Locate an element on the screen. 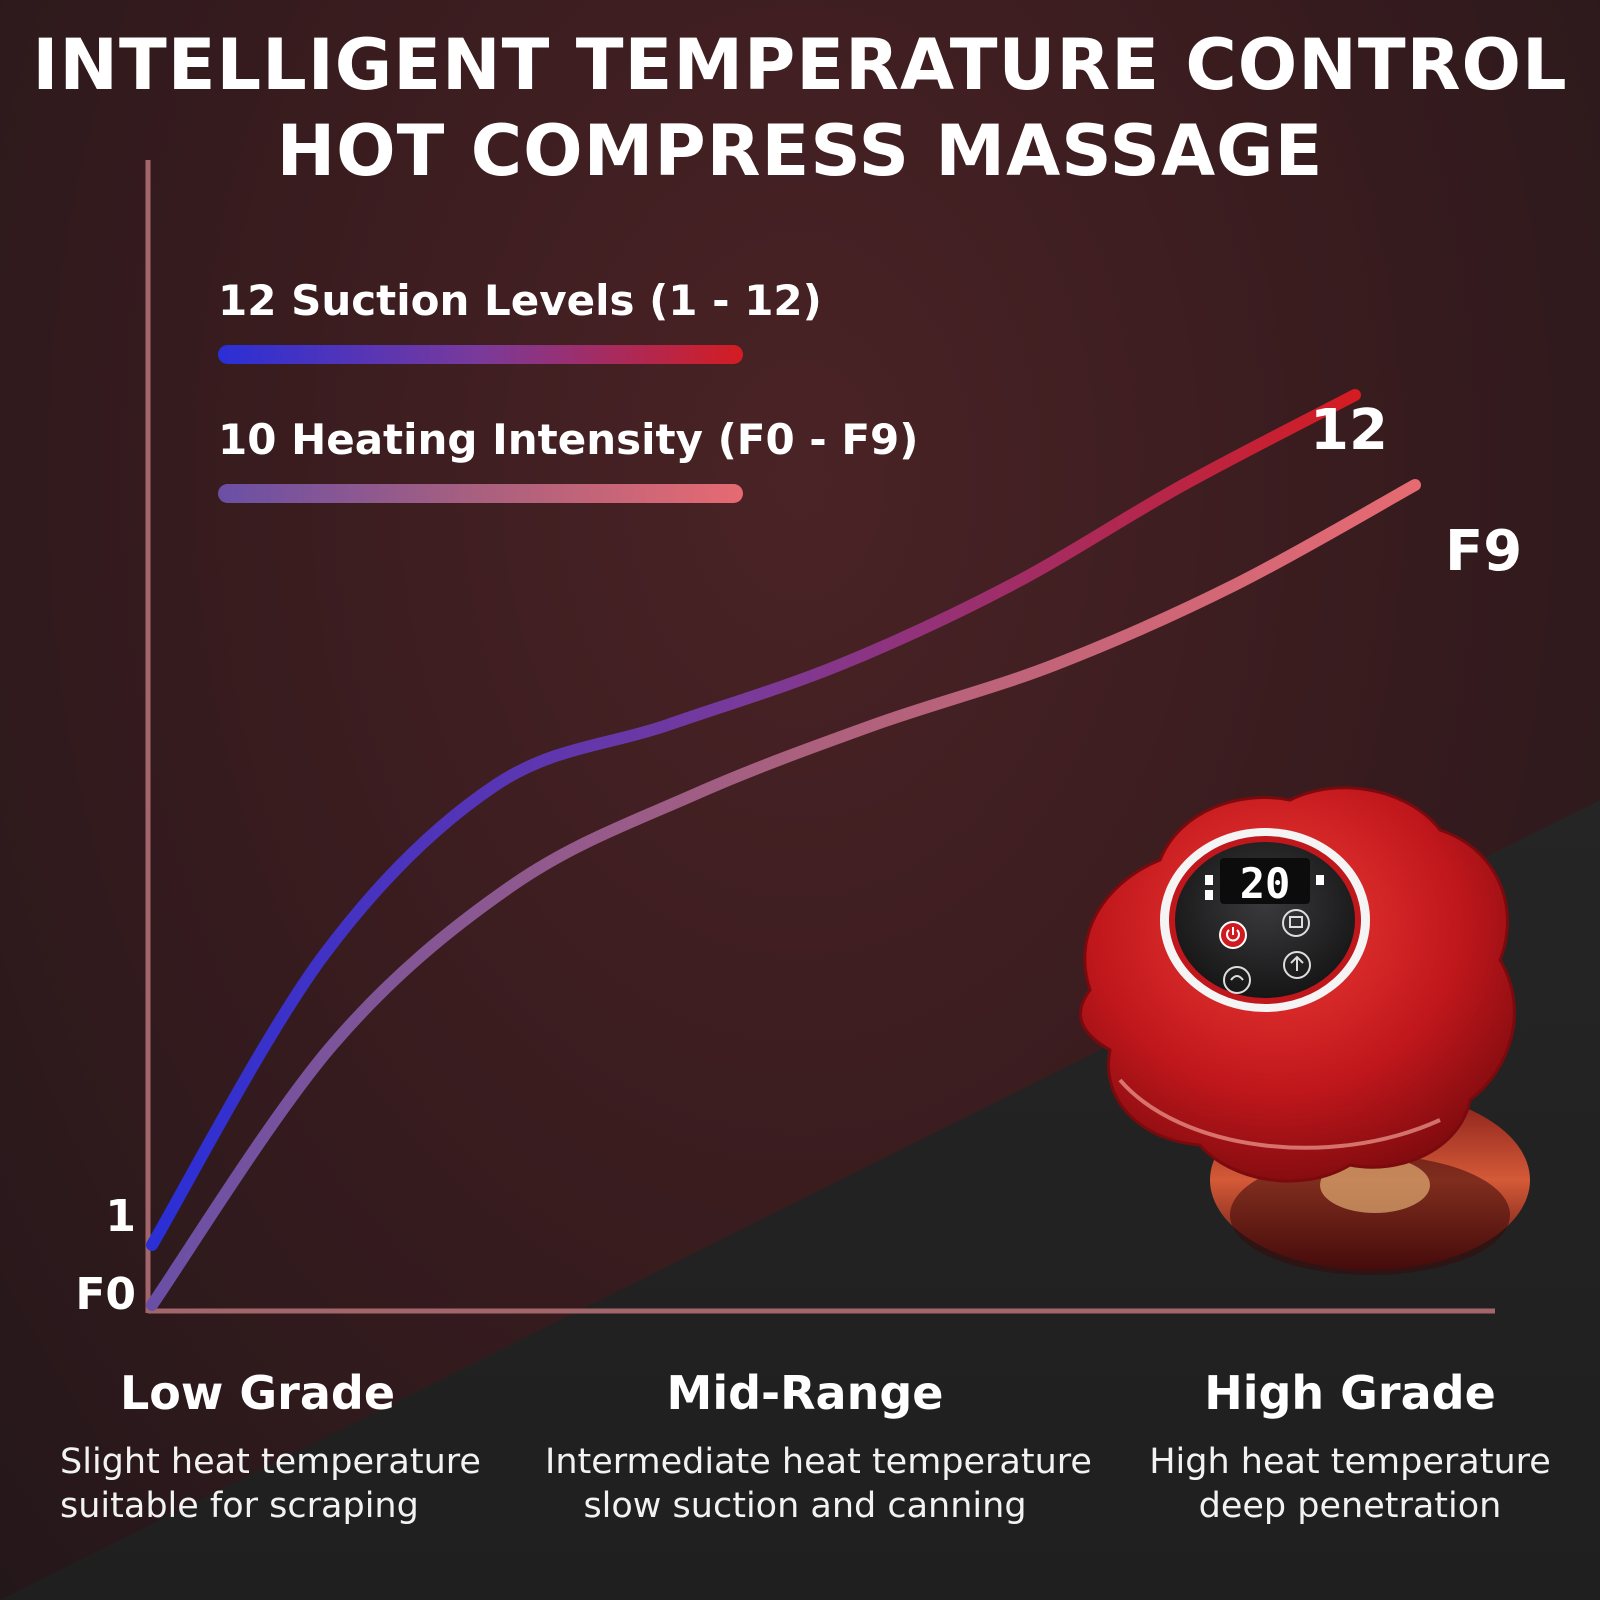 The image size is (1600, 1600). heating-start-label: F0 is located at coordinates (105, 1294).